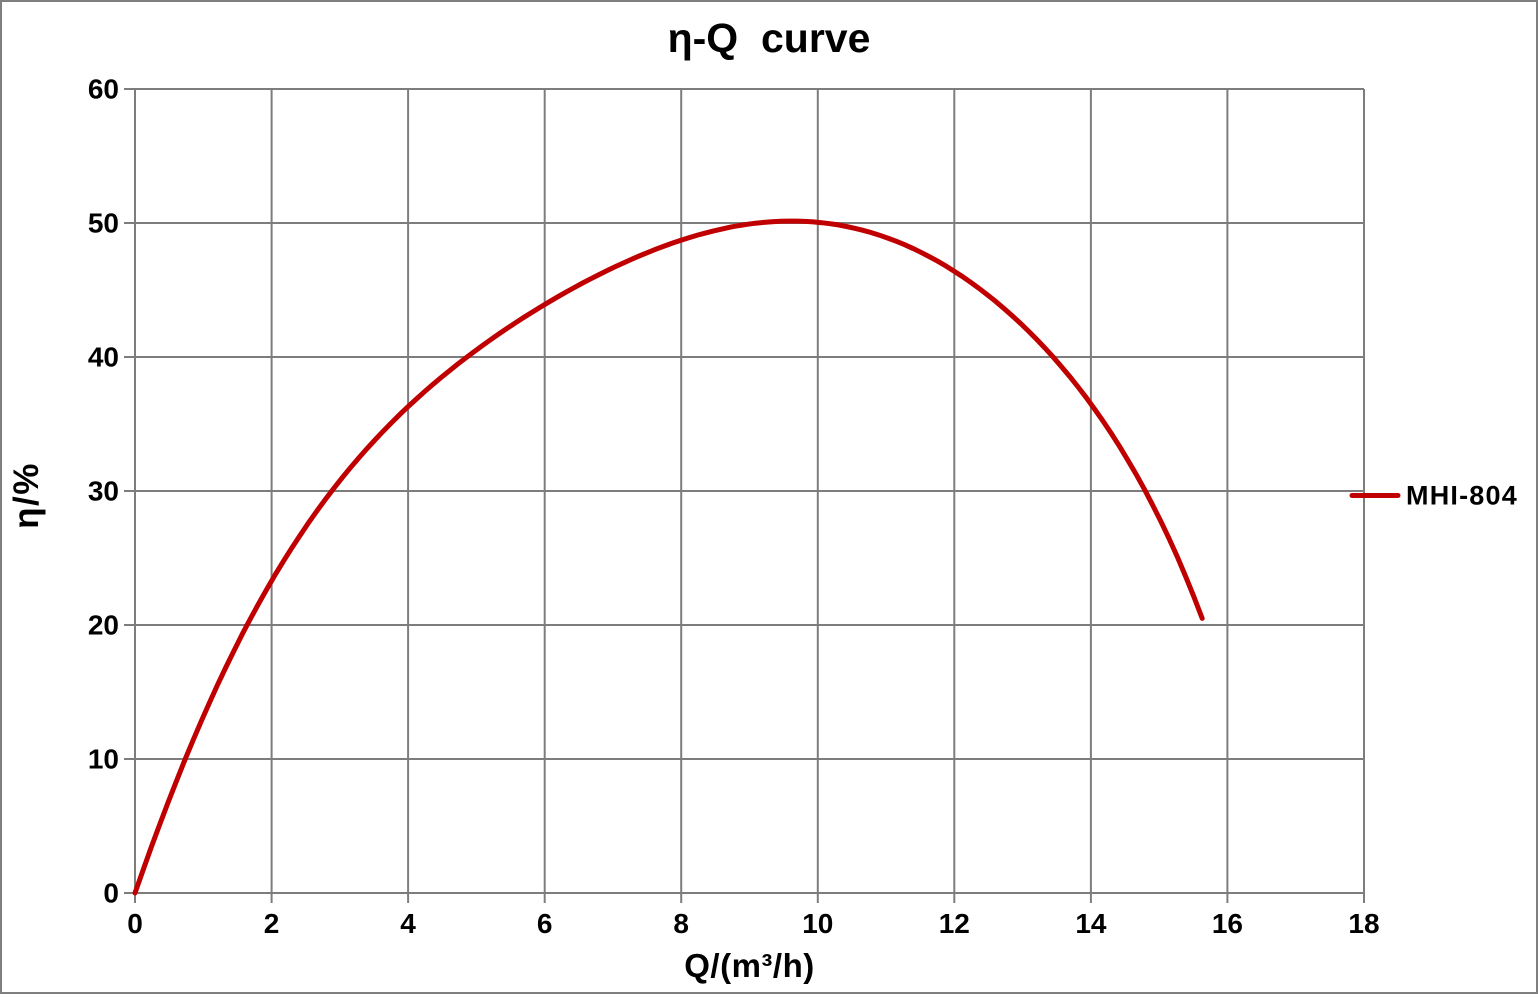 The image size is (1538, 999). Describe the element at coordinates (1462, 496) in the screenshot. I see `svg-text: MHI-804` at that location.